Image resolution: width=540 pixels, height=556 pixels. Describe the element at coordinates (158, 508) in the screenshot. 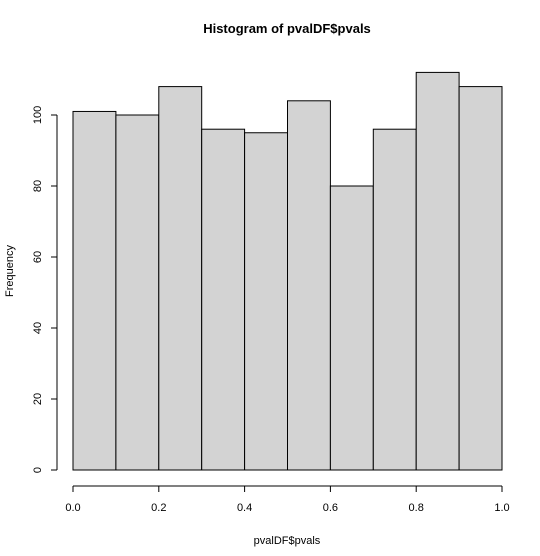

I see `x-tick-label-1: 0.2` at that location.